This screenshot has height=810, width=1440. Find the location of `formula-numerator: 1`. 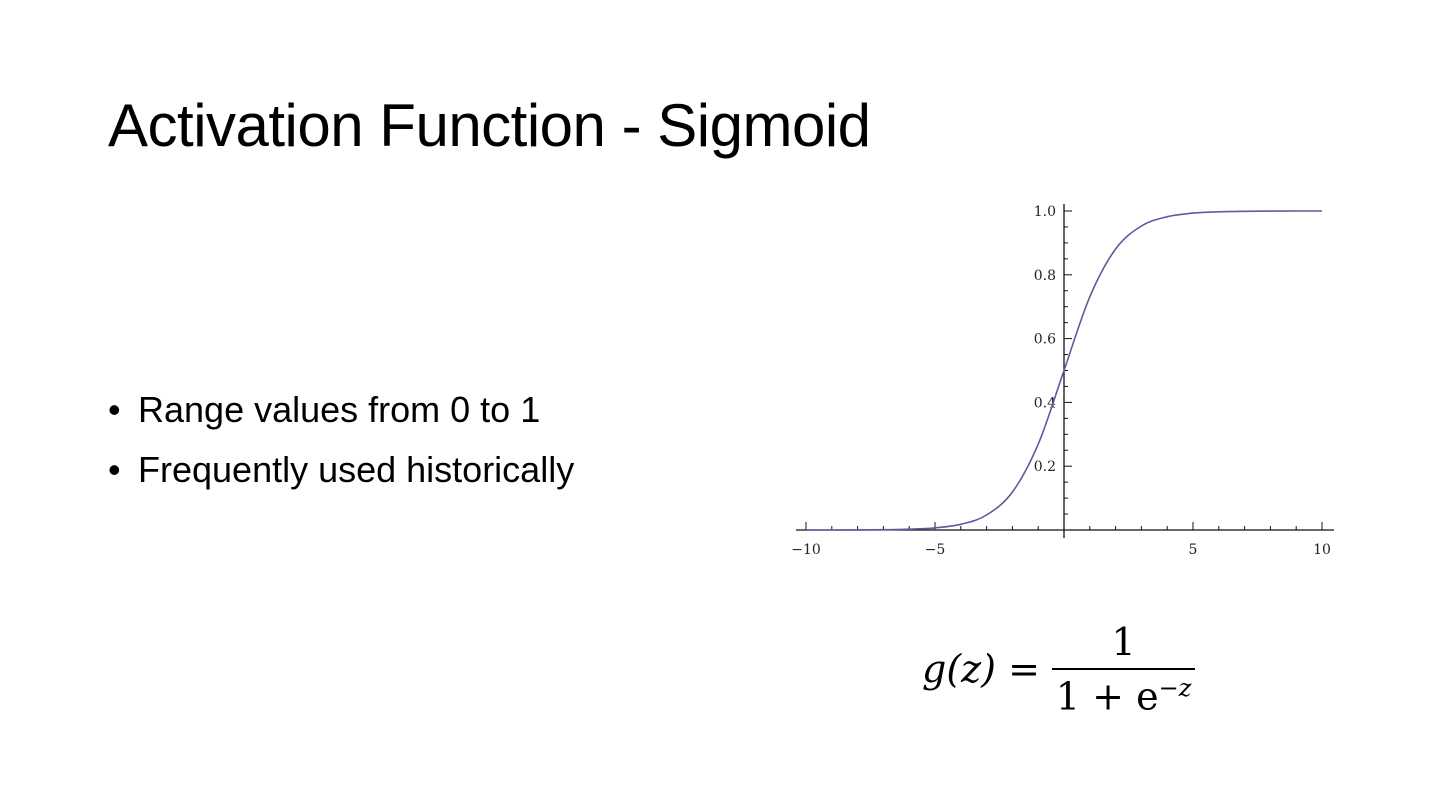

formula-numerator: 1 is located at coordinates (1123, 642).